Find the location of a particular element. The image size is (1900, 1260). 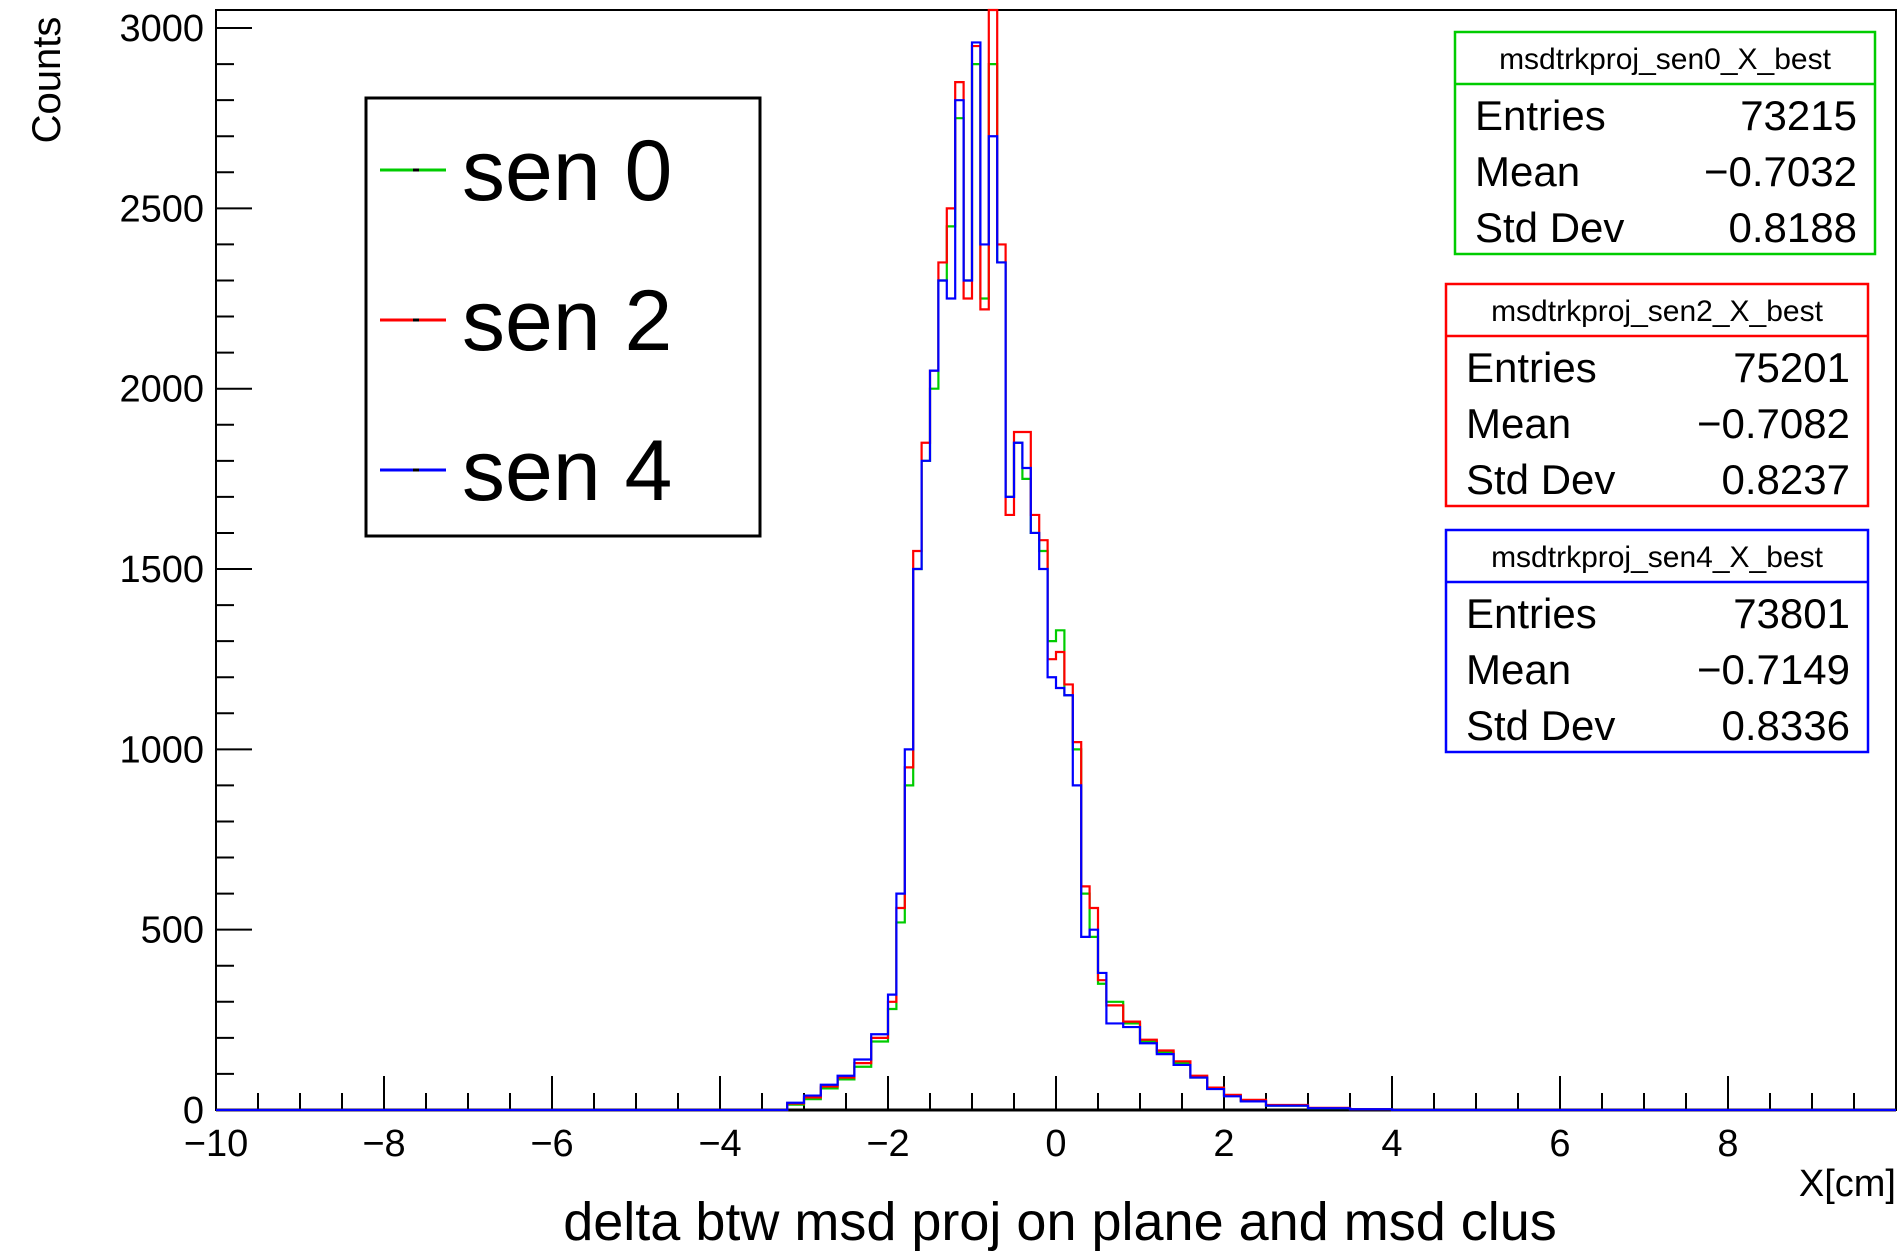

stats-row-value: −0.7082 is located at coordinates (1773, 423).